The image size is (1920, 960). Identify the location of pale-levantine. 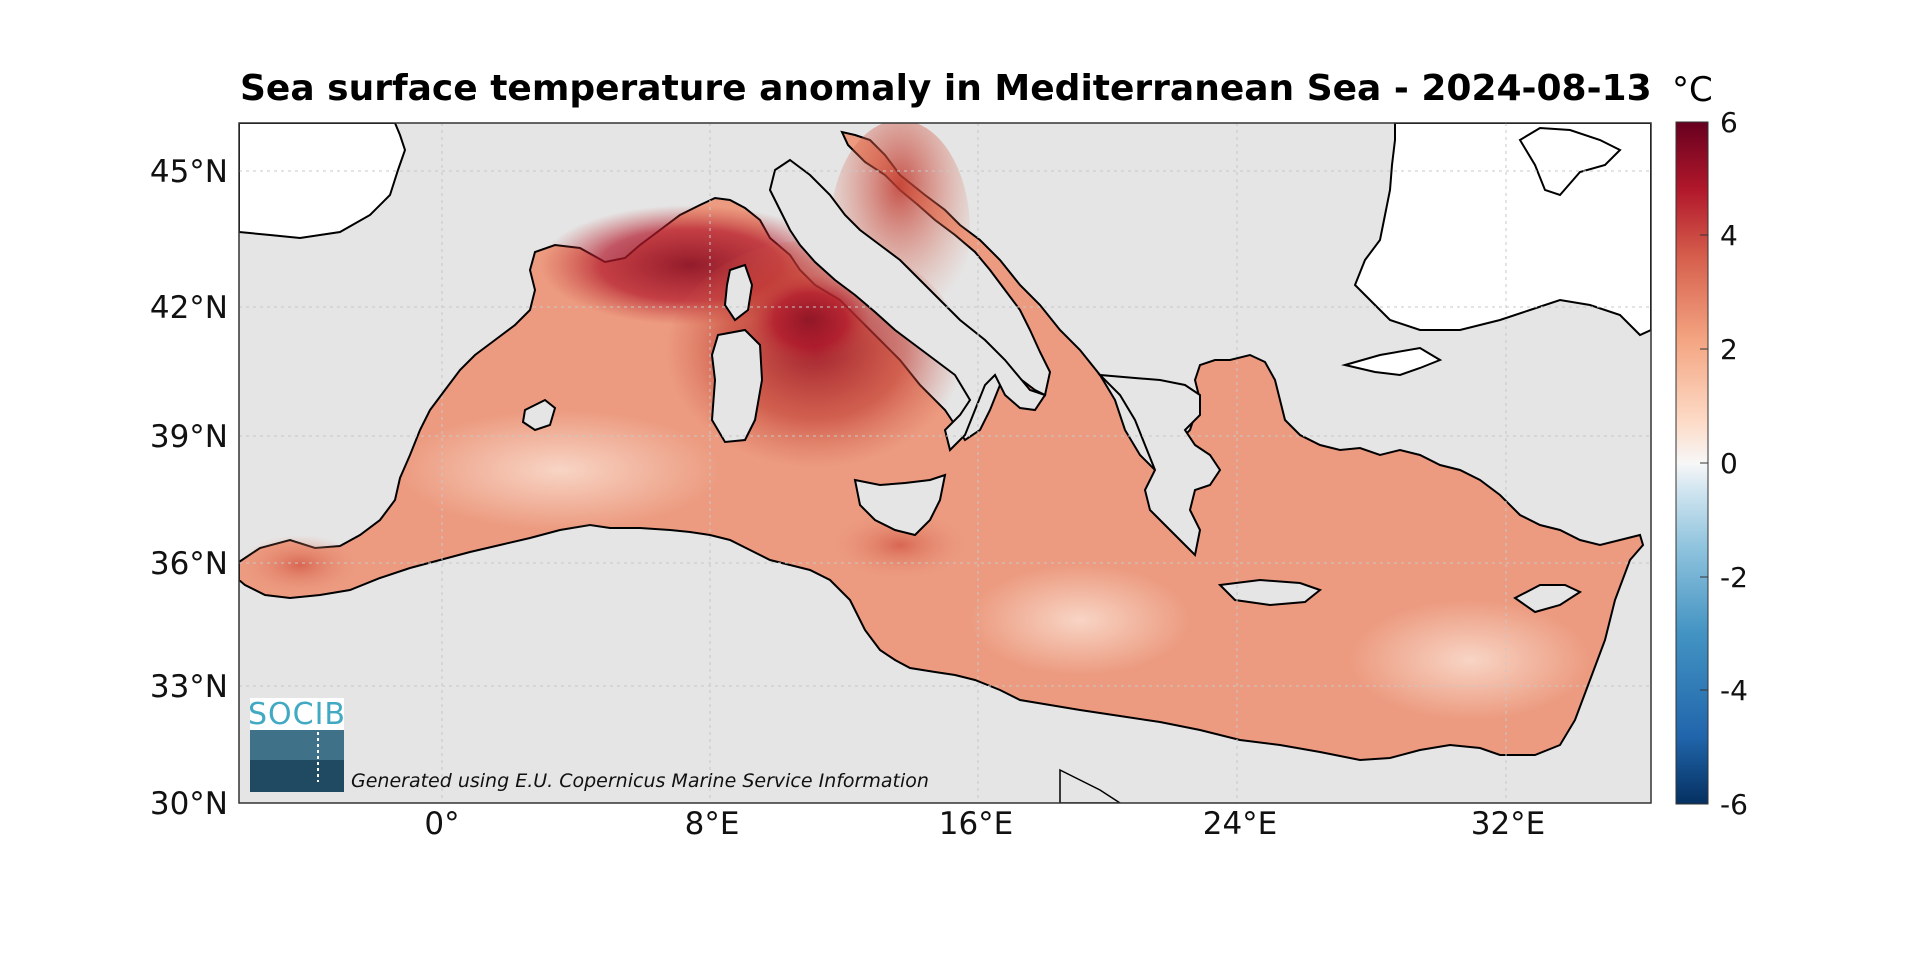
(1470, 660).